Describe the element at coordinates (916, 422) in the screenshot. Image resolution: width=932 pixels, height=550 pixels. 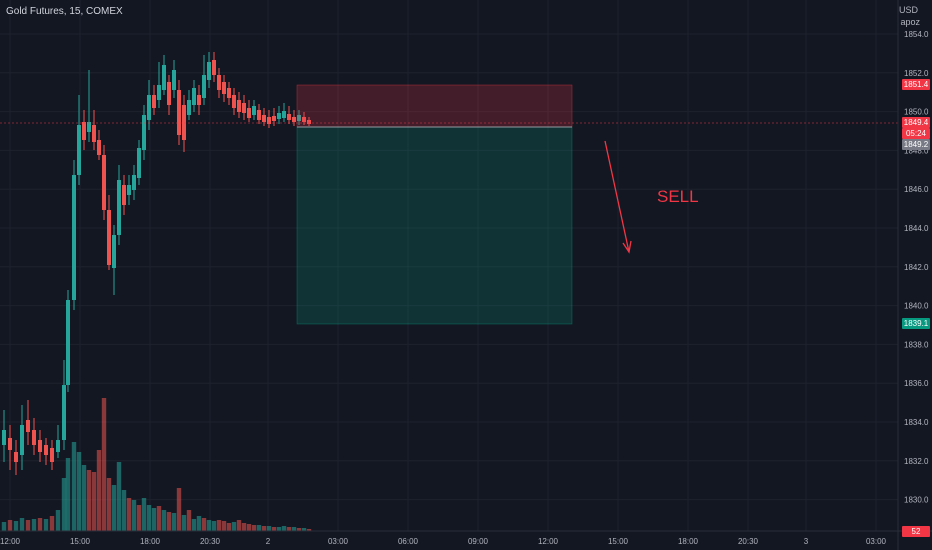
I see `price-tick-label: 1834.0` at that location.